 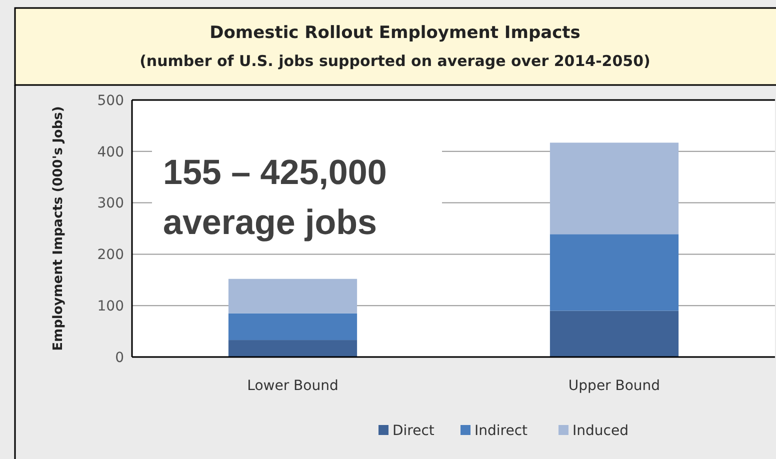 I want to click on y-axis-title: Employment Impacts (000's Jobs), so click(x=58, y=228).